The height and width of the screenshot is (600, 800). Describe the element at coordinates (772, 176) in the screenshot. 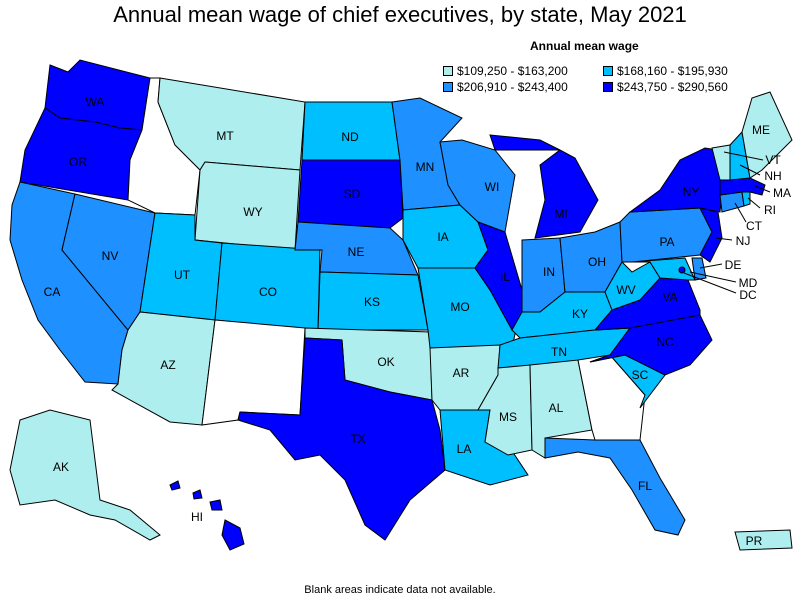

I see `label-nh: NH` at that location.